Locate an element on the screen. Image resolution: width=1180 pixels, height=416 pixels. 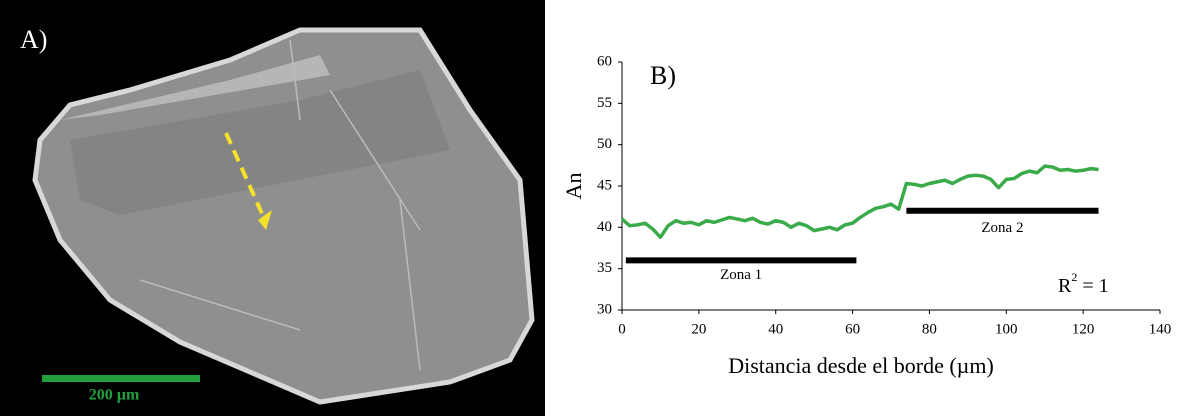
r-squared: R2 = 1 is located at coordinates (1083, 283).